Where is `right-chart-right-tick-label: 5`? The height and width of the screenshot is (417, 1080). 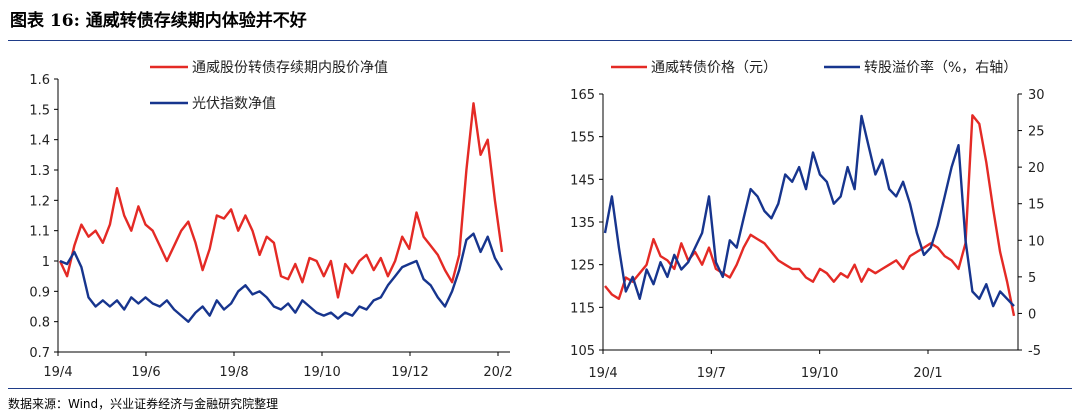
right-chart-right-tick-label: 5 is located at coordinates (1032, 278).